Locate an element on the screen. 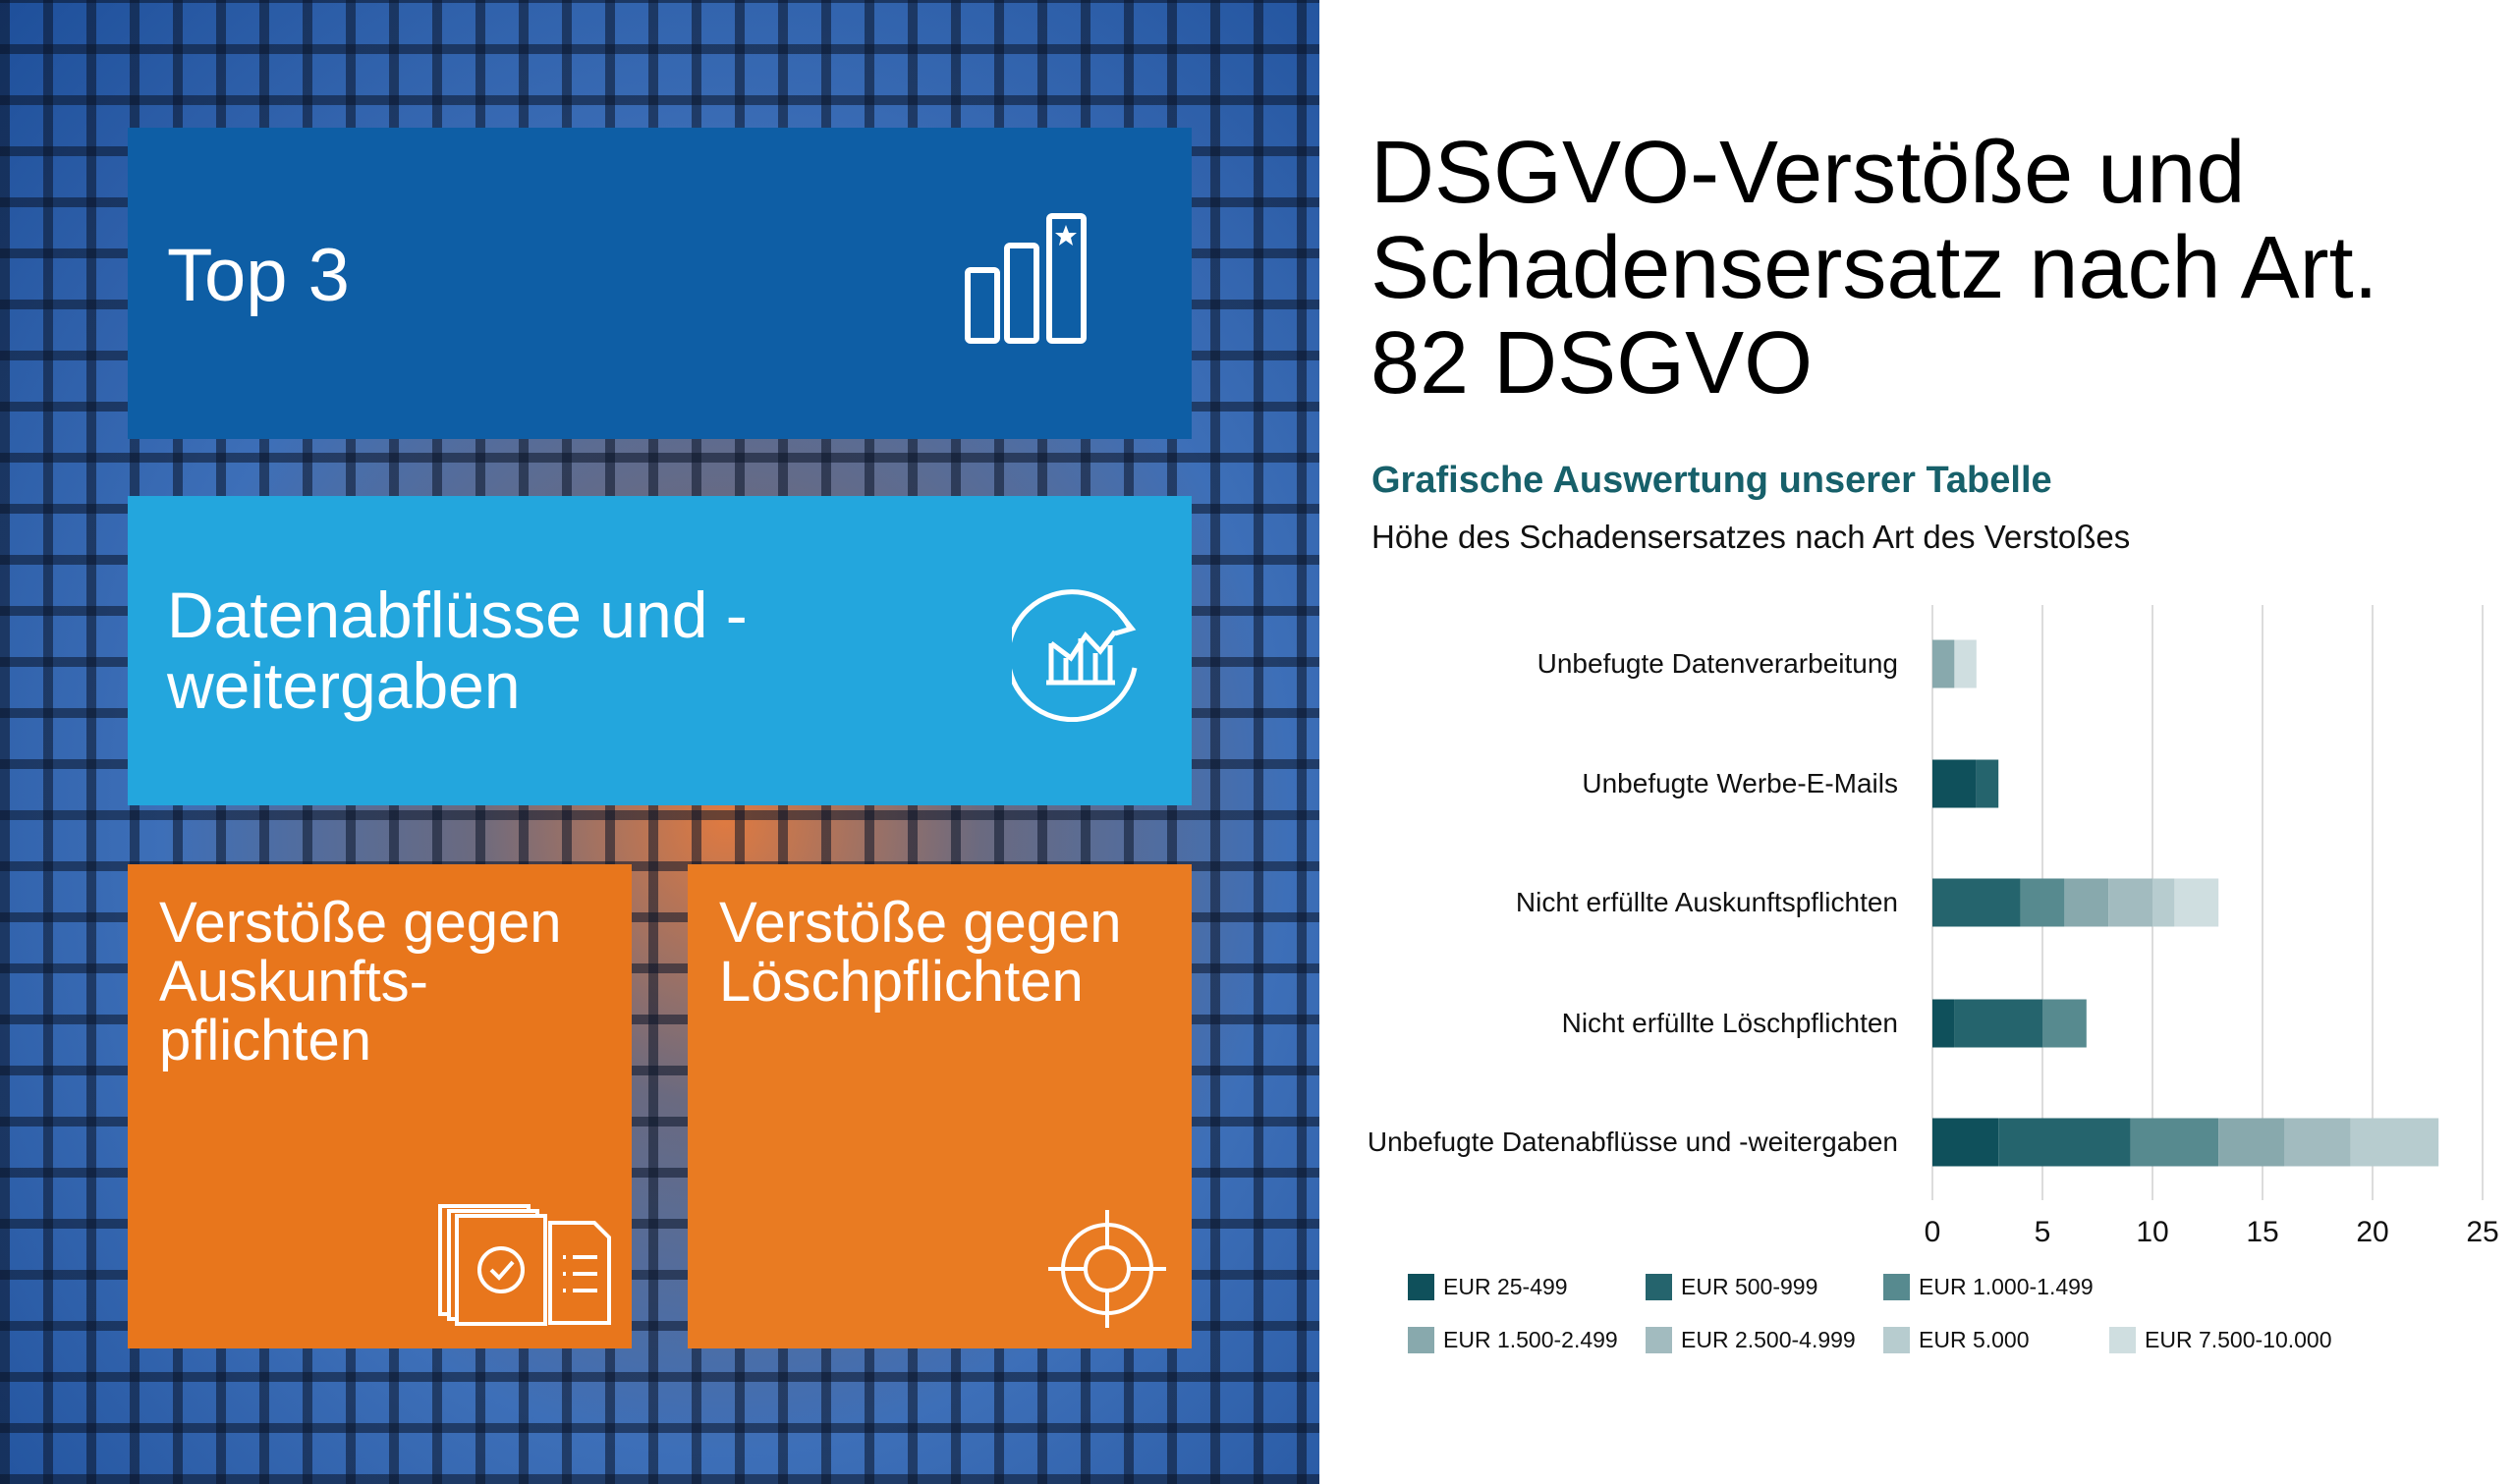 This screenshot has height=1484, width=2515. legend-label: EUR 25-499 is located at coordinates (1505, 1286).